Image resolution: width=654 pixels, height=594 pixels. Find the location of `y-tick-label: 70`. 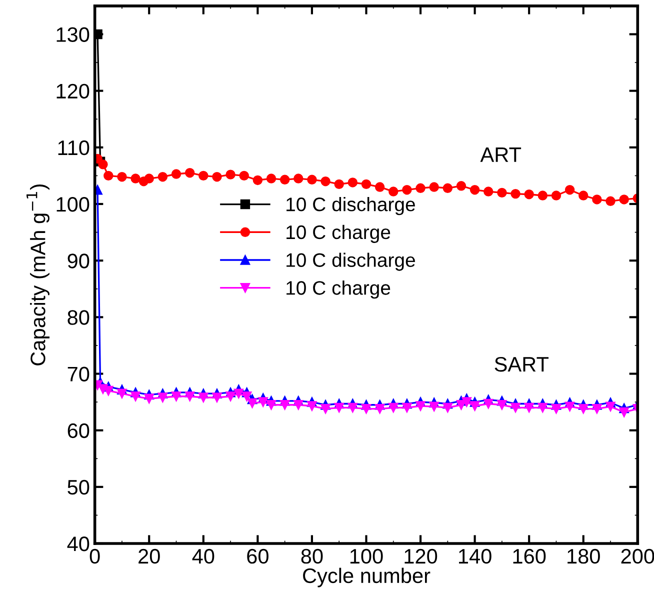

y-tick-label: 70 is located at coordinates (79, 374).